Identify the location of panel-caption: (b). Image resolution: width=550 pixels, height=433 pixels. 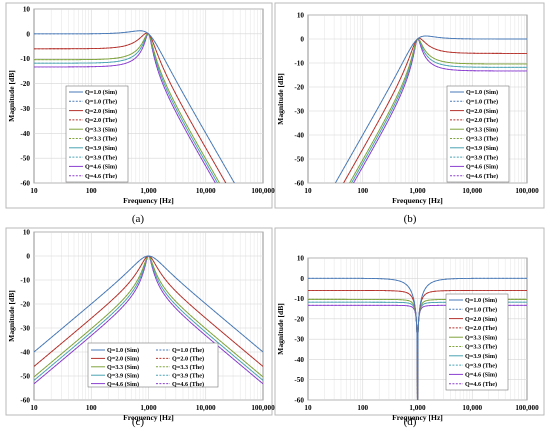
(410, 219).